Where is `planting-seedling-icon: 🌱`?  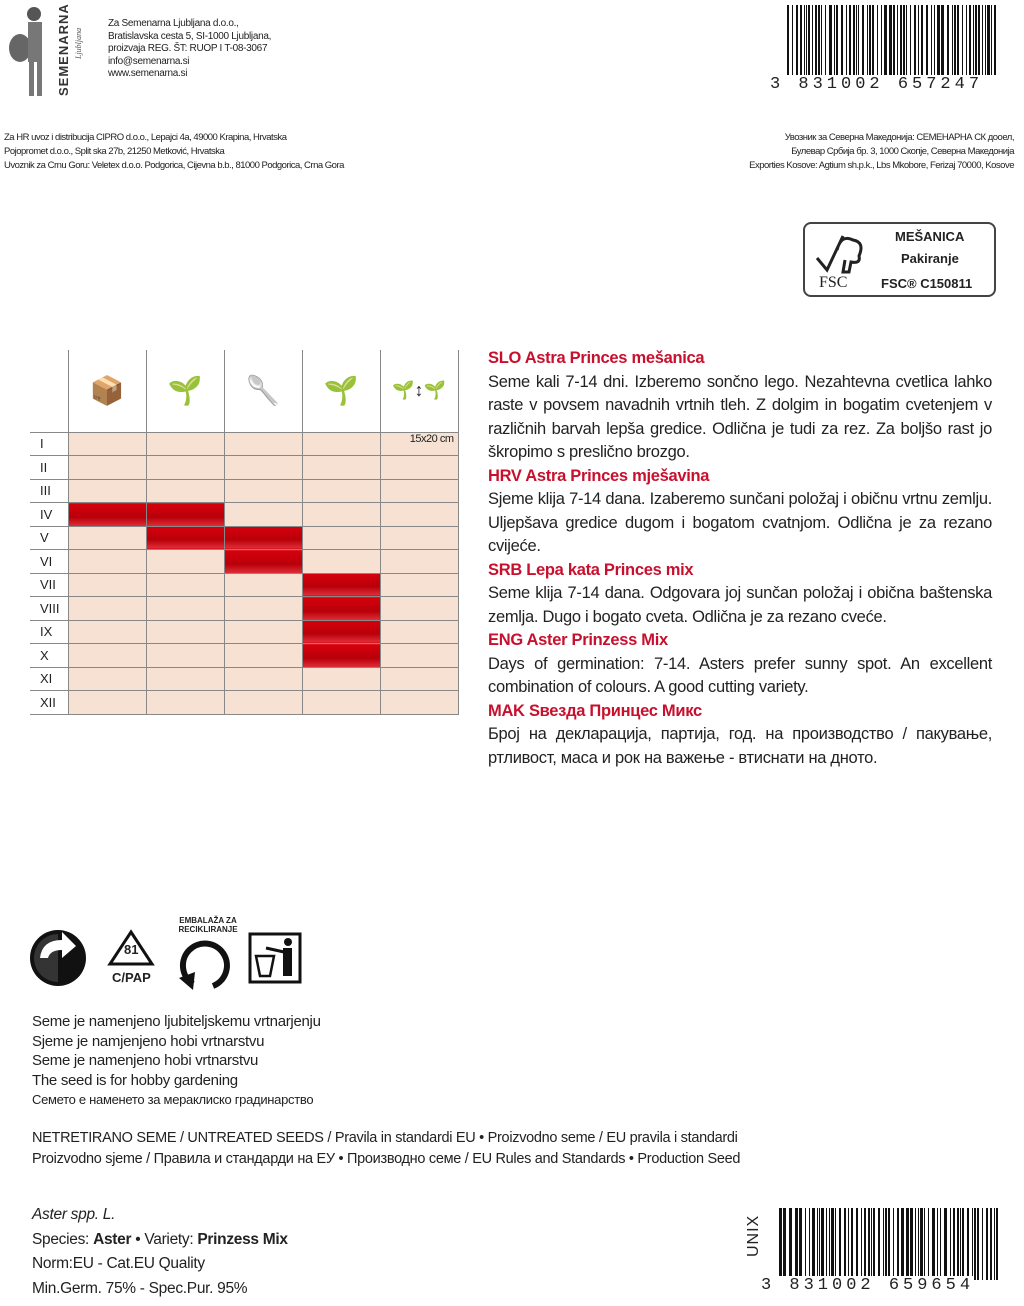
planting-seedling-icon: 🌱 is located at coordinates (341, 391).